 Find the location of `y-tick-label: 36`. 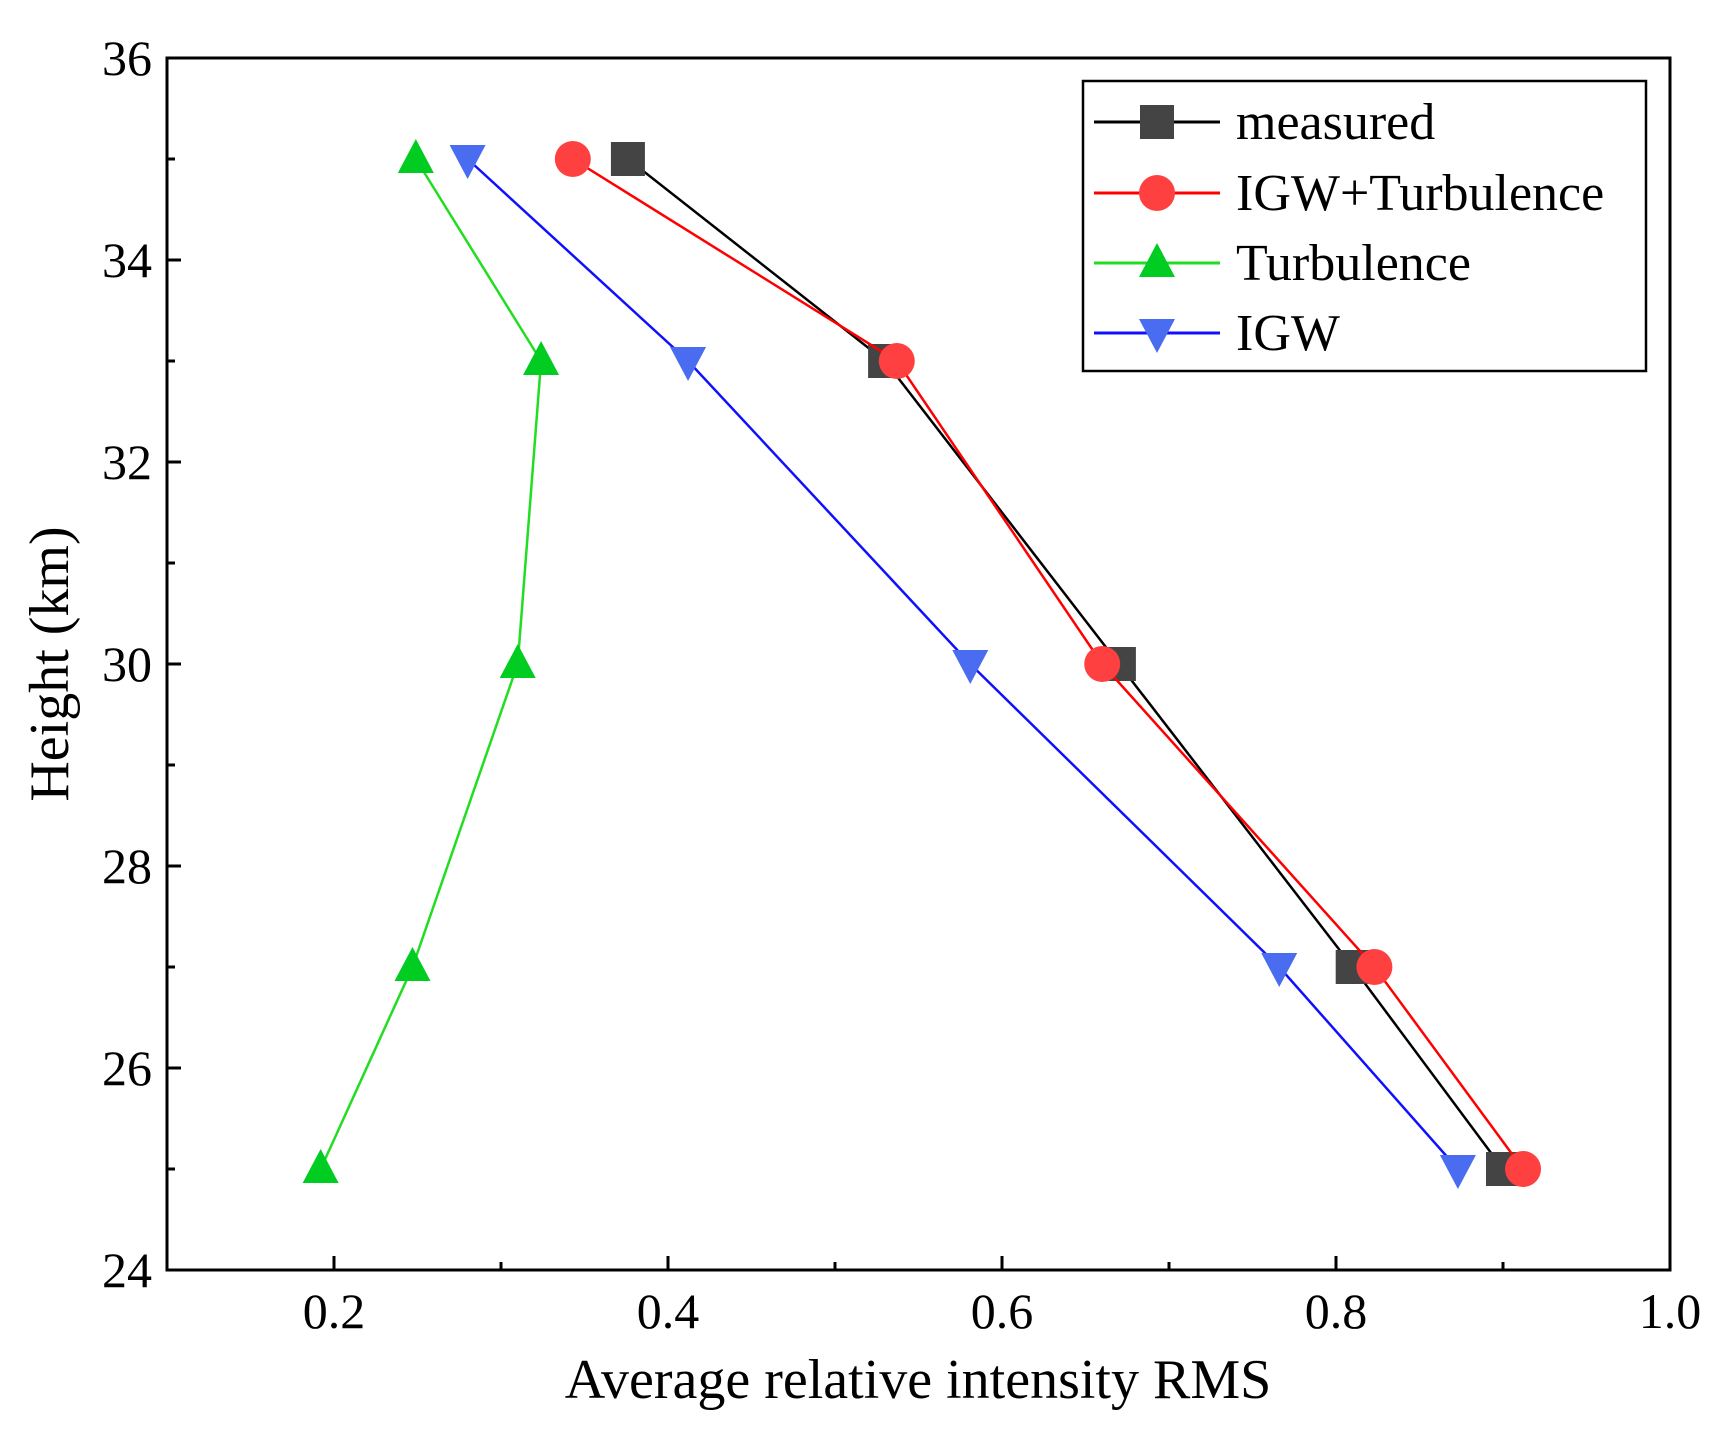

y-tick-label: 36 is located at coordinates (127, 58).